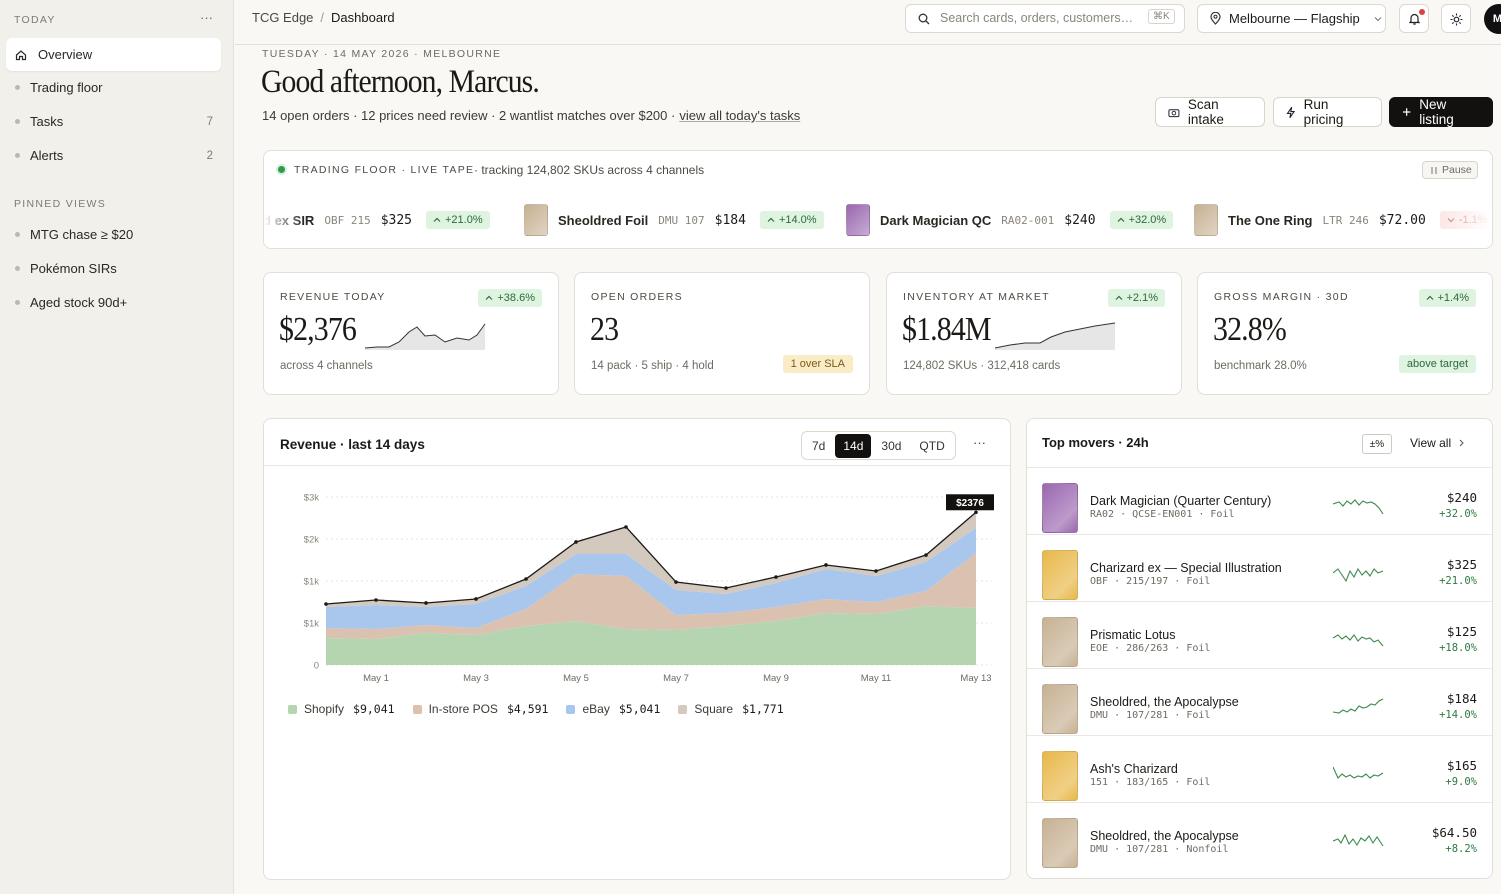 The width and height of the screenshot is (1501, 894). Describe the element at coordinates (113, 87) in the screenshot. I see `nav-item: Trading floor` at that location.